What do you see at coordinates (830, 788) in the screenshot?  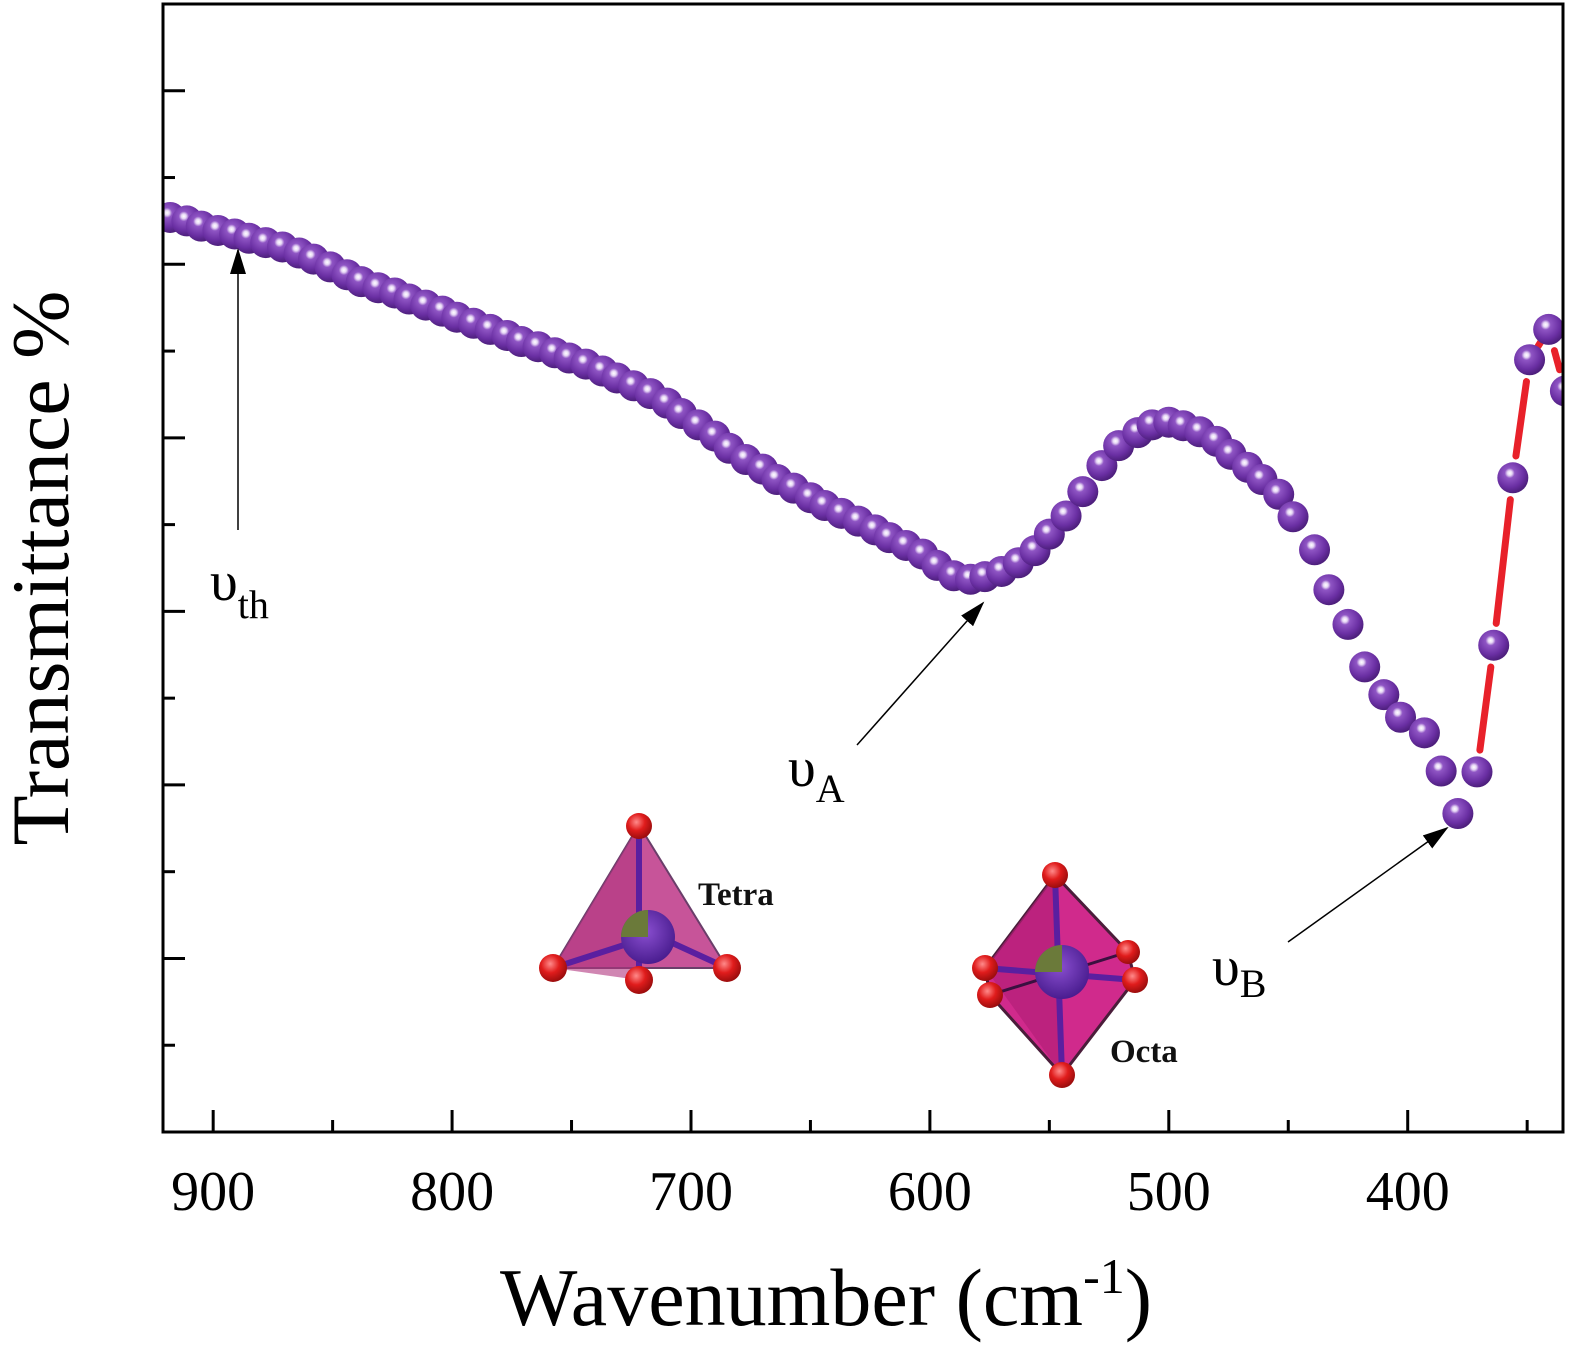 I see `v-a-subscript: A` at bounding box center [830, 788].